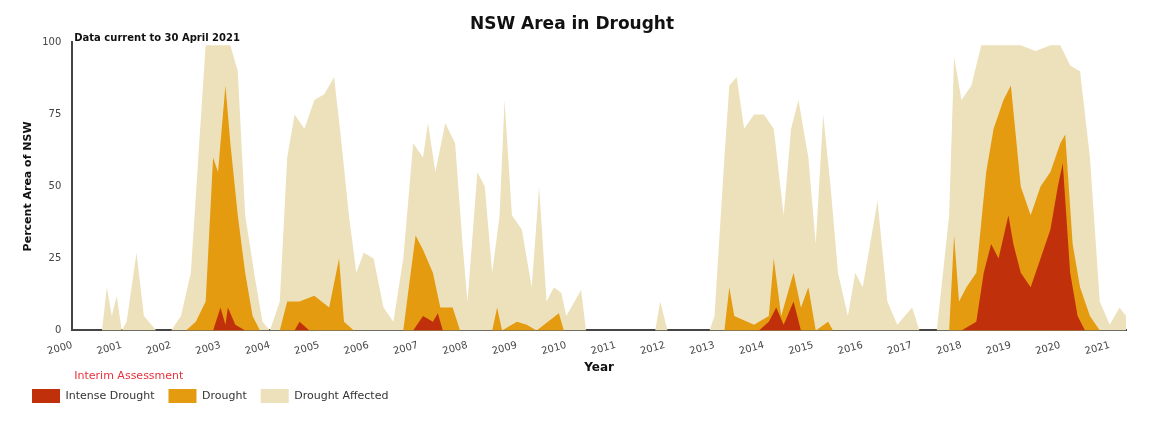 The image size is (1154, 421). I want to click on chart-title: NSW Area in Drought, so click(572, 22).